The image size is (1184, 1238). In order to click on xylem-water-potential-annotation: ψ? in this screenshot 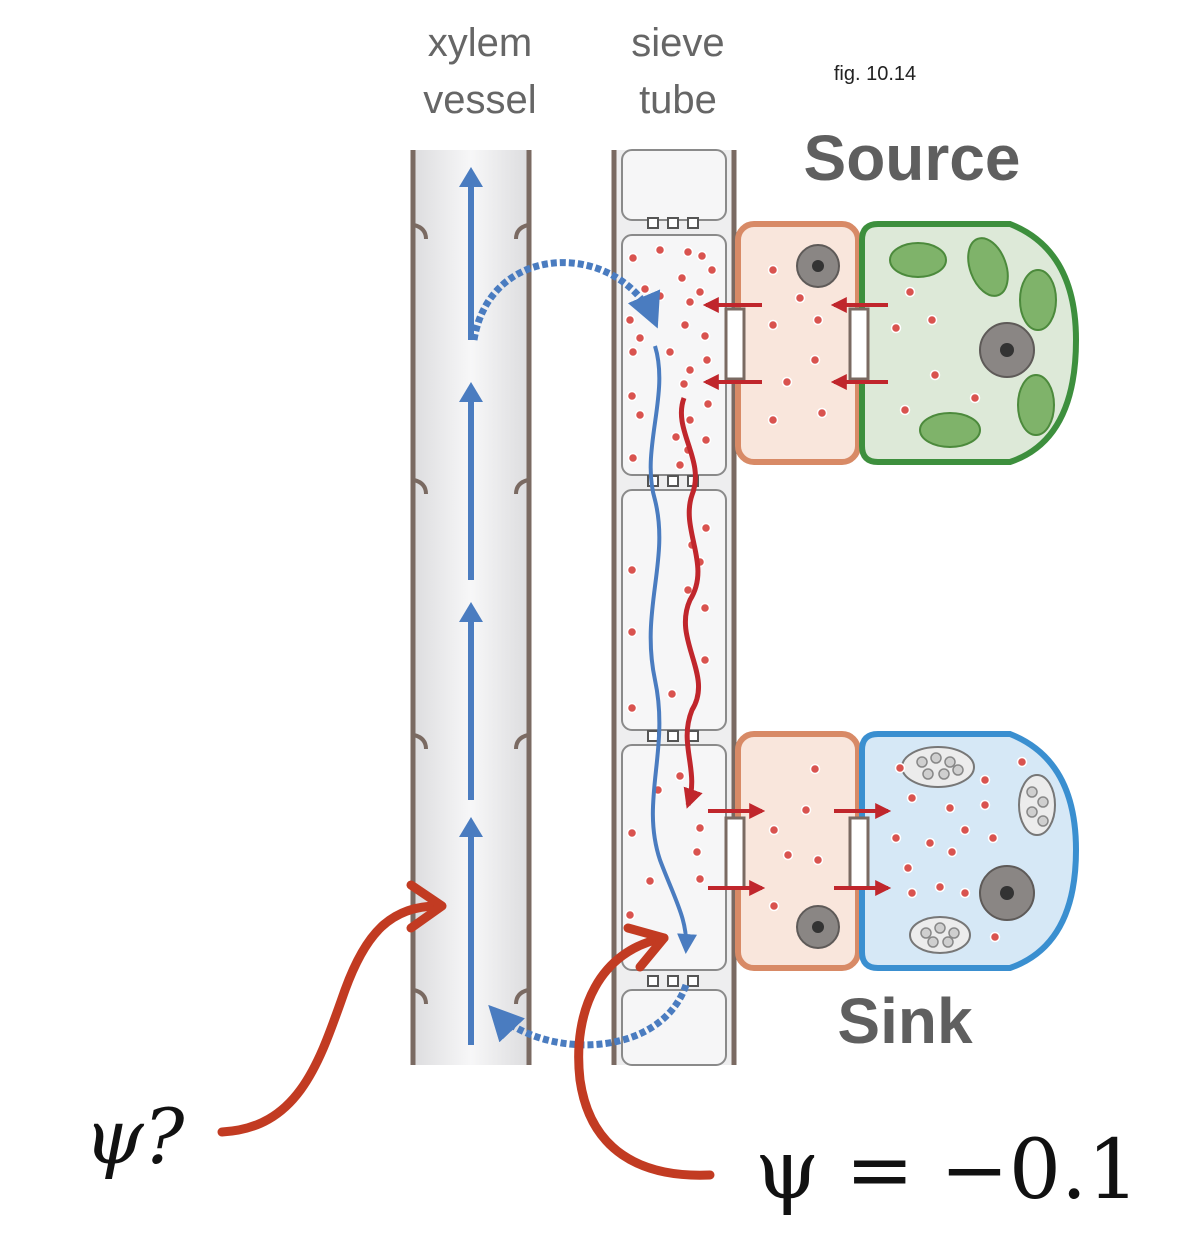, I will do `click(135, 1136)`.